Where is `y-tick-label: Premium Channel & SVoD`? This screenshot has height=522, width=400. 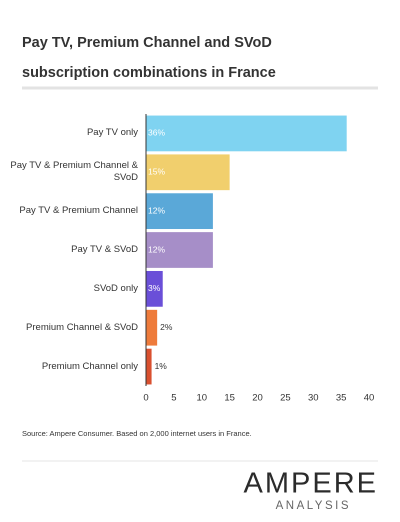 y-tick-label: Premium Channel & SVoD is located at coordinates (82, 327).